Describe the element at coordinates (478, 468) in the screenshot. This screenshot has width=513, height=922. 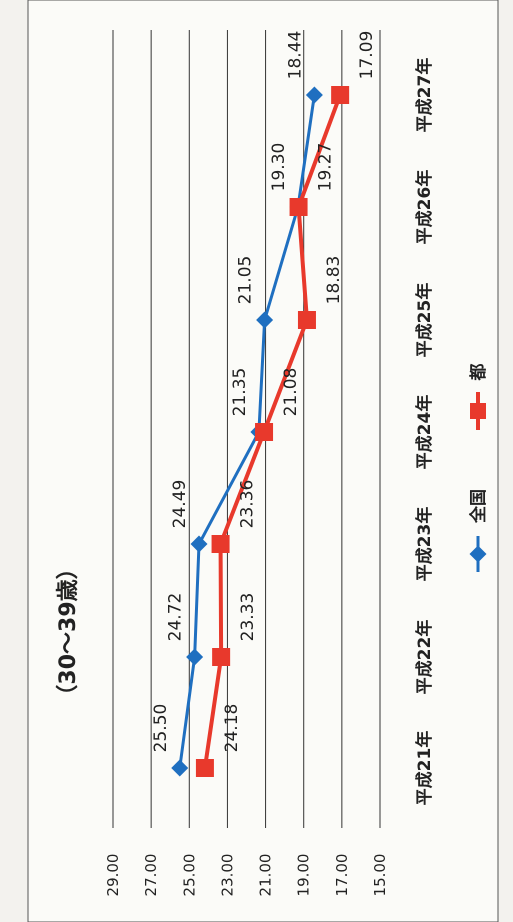
I see `legend: 全国都` at that location.